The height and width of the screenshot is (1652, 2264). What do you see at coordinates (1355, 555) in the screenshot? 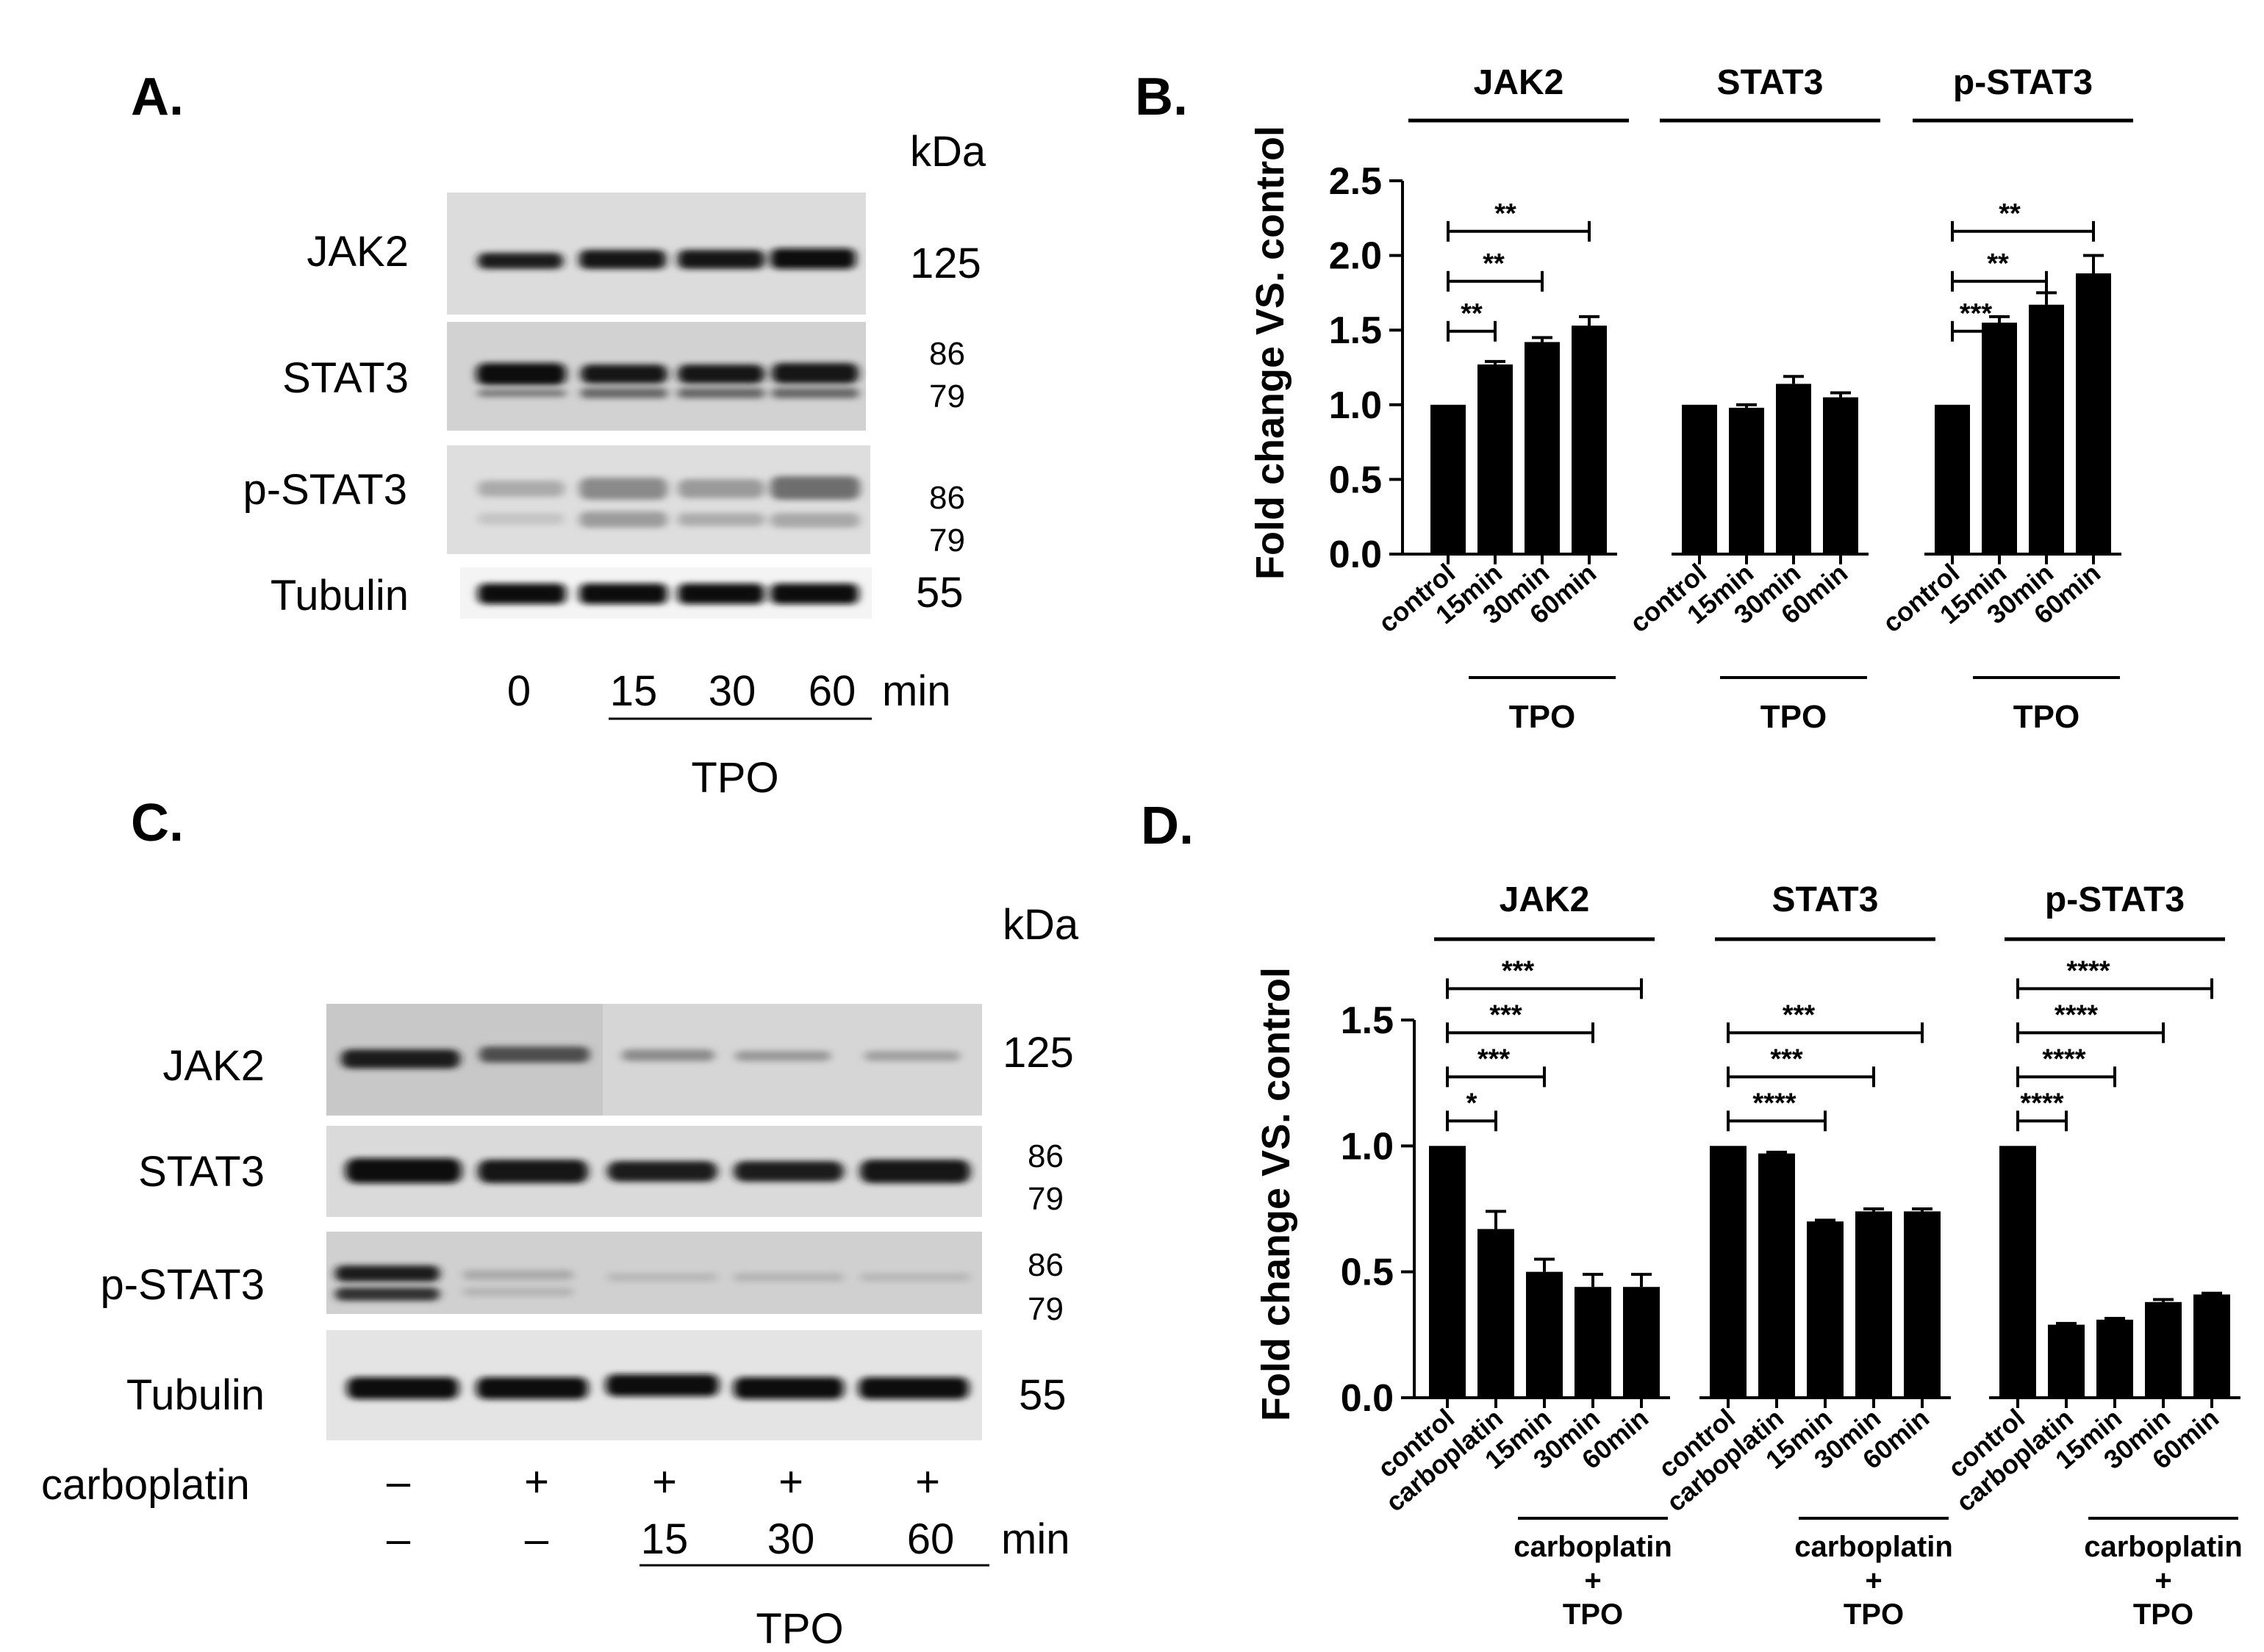
I see `y-tick-label: 0.0` at bounding box center [1355, 555].